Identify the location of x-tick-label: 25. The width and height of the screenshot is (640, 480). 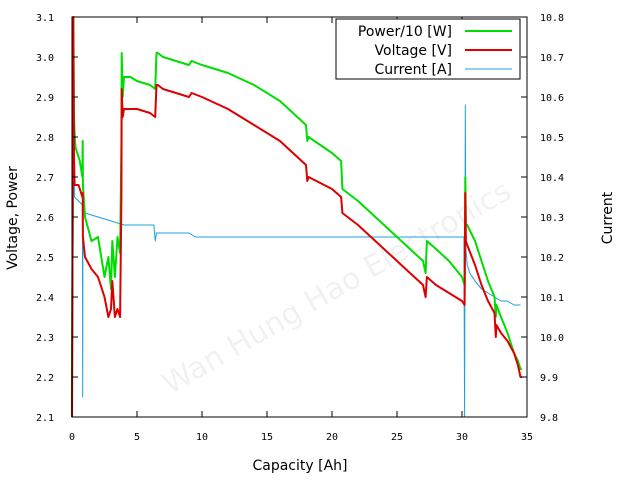
(397, 437).